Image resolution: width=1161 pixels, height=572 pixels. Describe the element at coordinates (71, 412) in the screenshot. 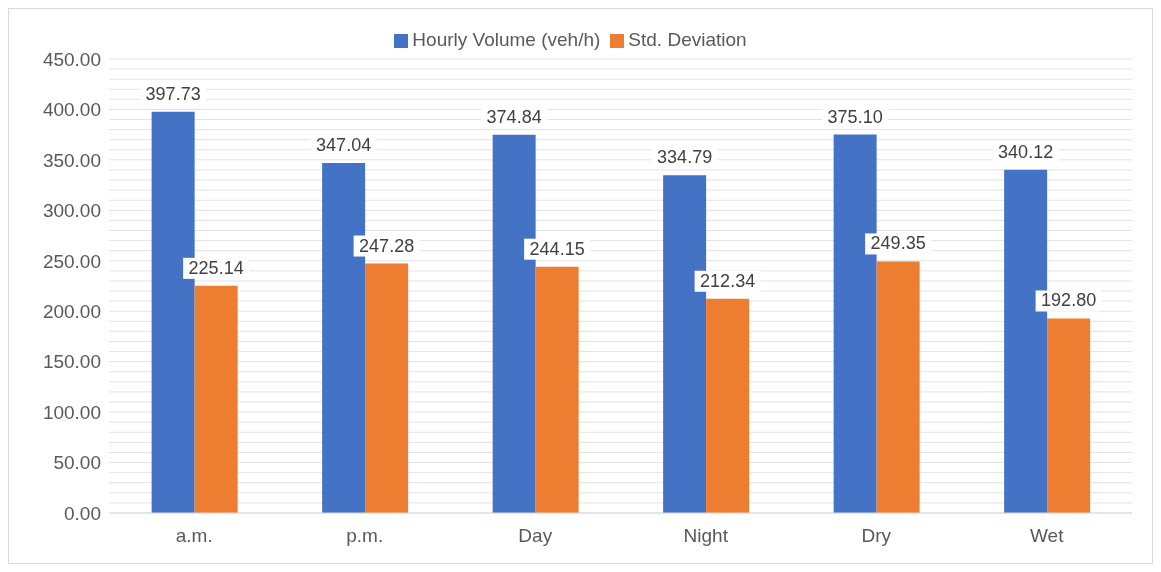

I see `y-tick-label: 100.00` at that location.